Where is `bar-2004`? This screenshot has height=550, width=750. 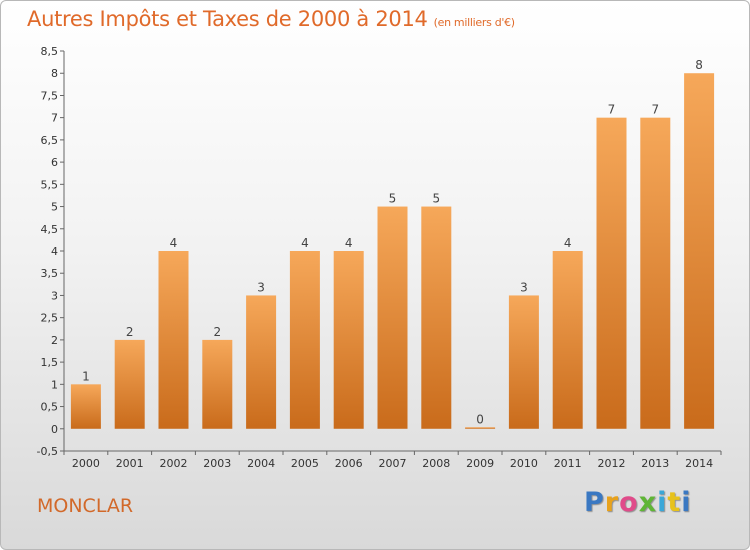 bar-2004 is located at coordinates (261, 362).